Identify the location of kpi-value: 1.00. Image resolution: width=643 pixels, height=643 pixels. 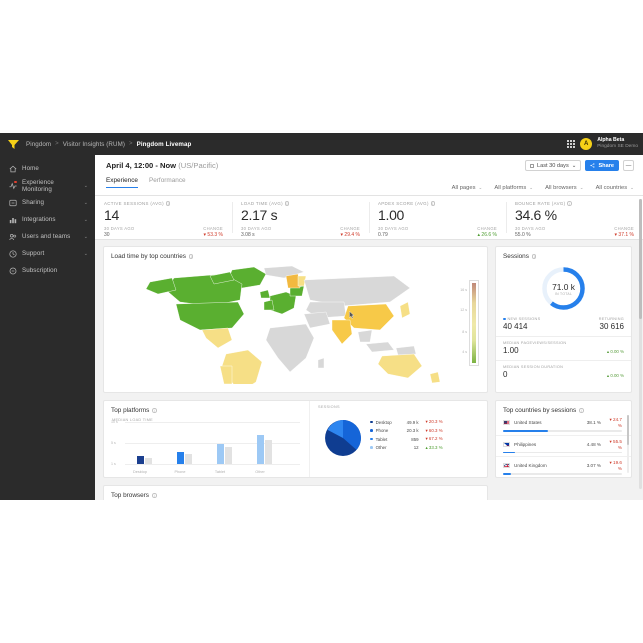
(391, 215).